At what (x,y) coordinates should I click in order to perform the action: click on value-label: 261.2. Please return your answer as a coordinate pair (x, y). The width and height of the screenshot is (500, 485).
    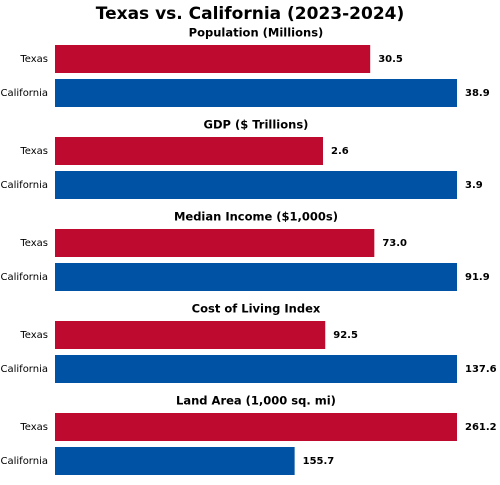
    Looking at the image, I should click on (481, 427).